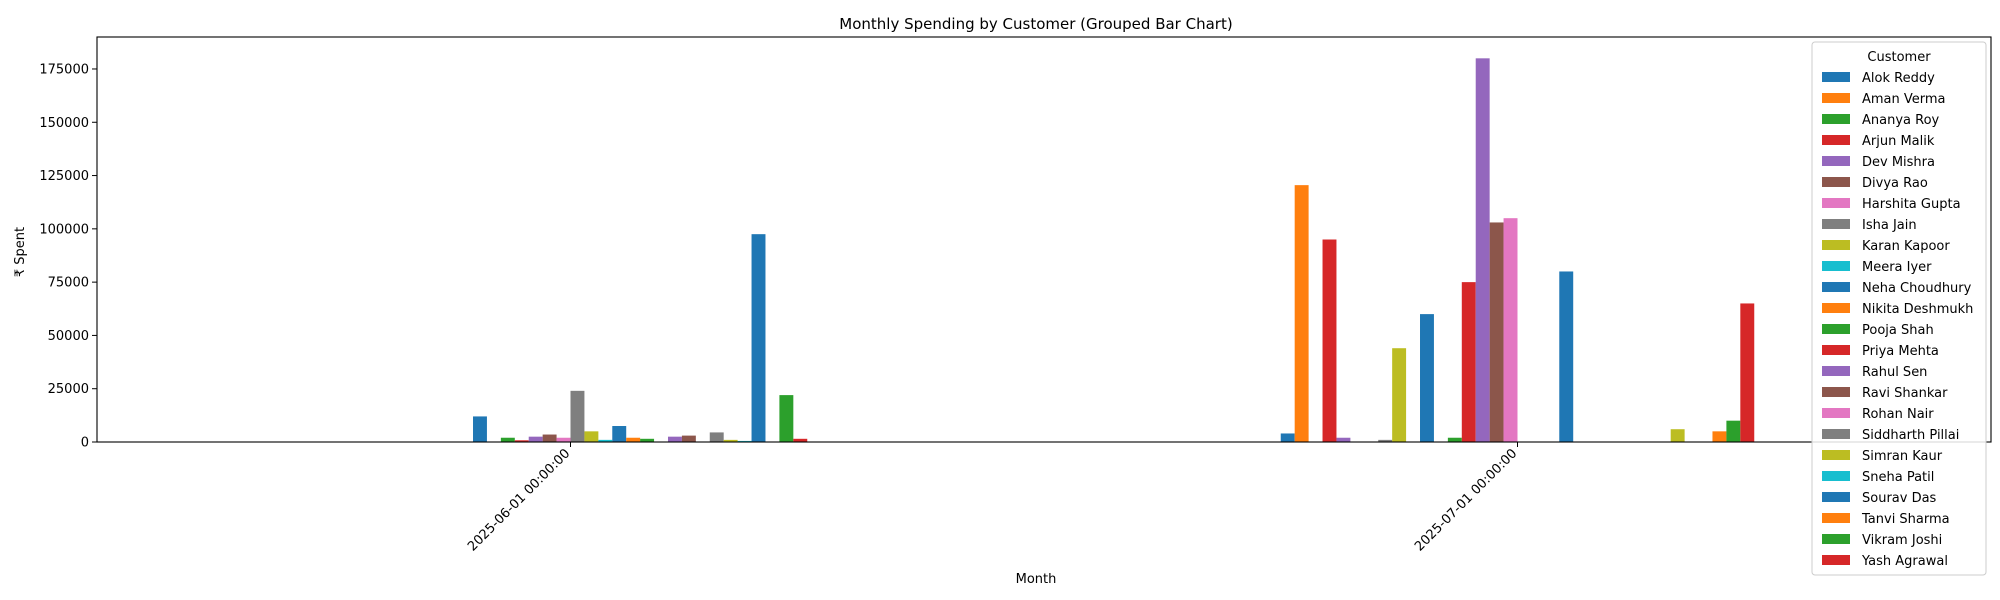  I want to click on legend-title: Customer, so click(1899, 57).